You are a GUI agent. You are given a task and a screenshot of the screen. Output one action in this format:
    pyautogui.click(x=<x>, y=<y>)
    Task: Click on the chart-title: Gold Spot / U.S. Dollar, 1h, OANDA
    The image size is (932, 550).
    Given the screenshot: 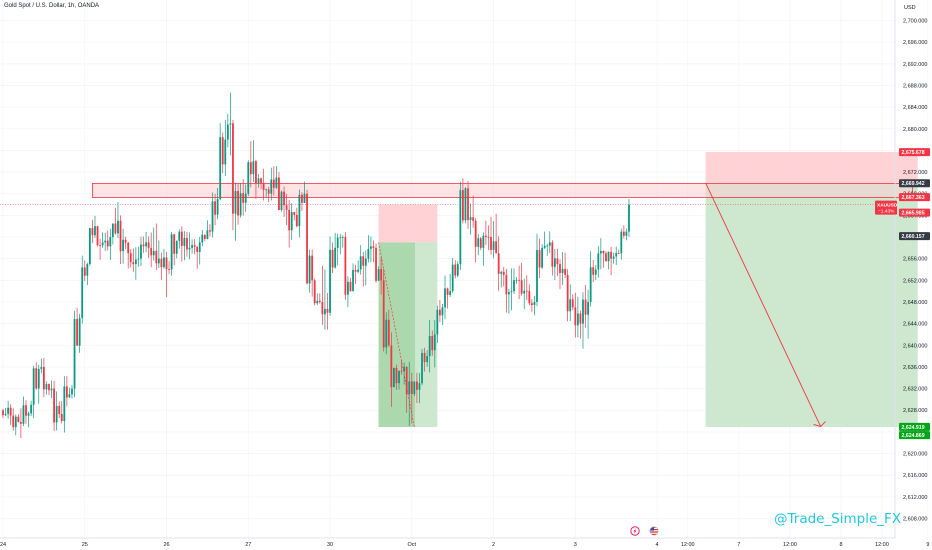 What is the action you would take?
    pyautogui.click(x=52, y=6)
    